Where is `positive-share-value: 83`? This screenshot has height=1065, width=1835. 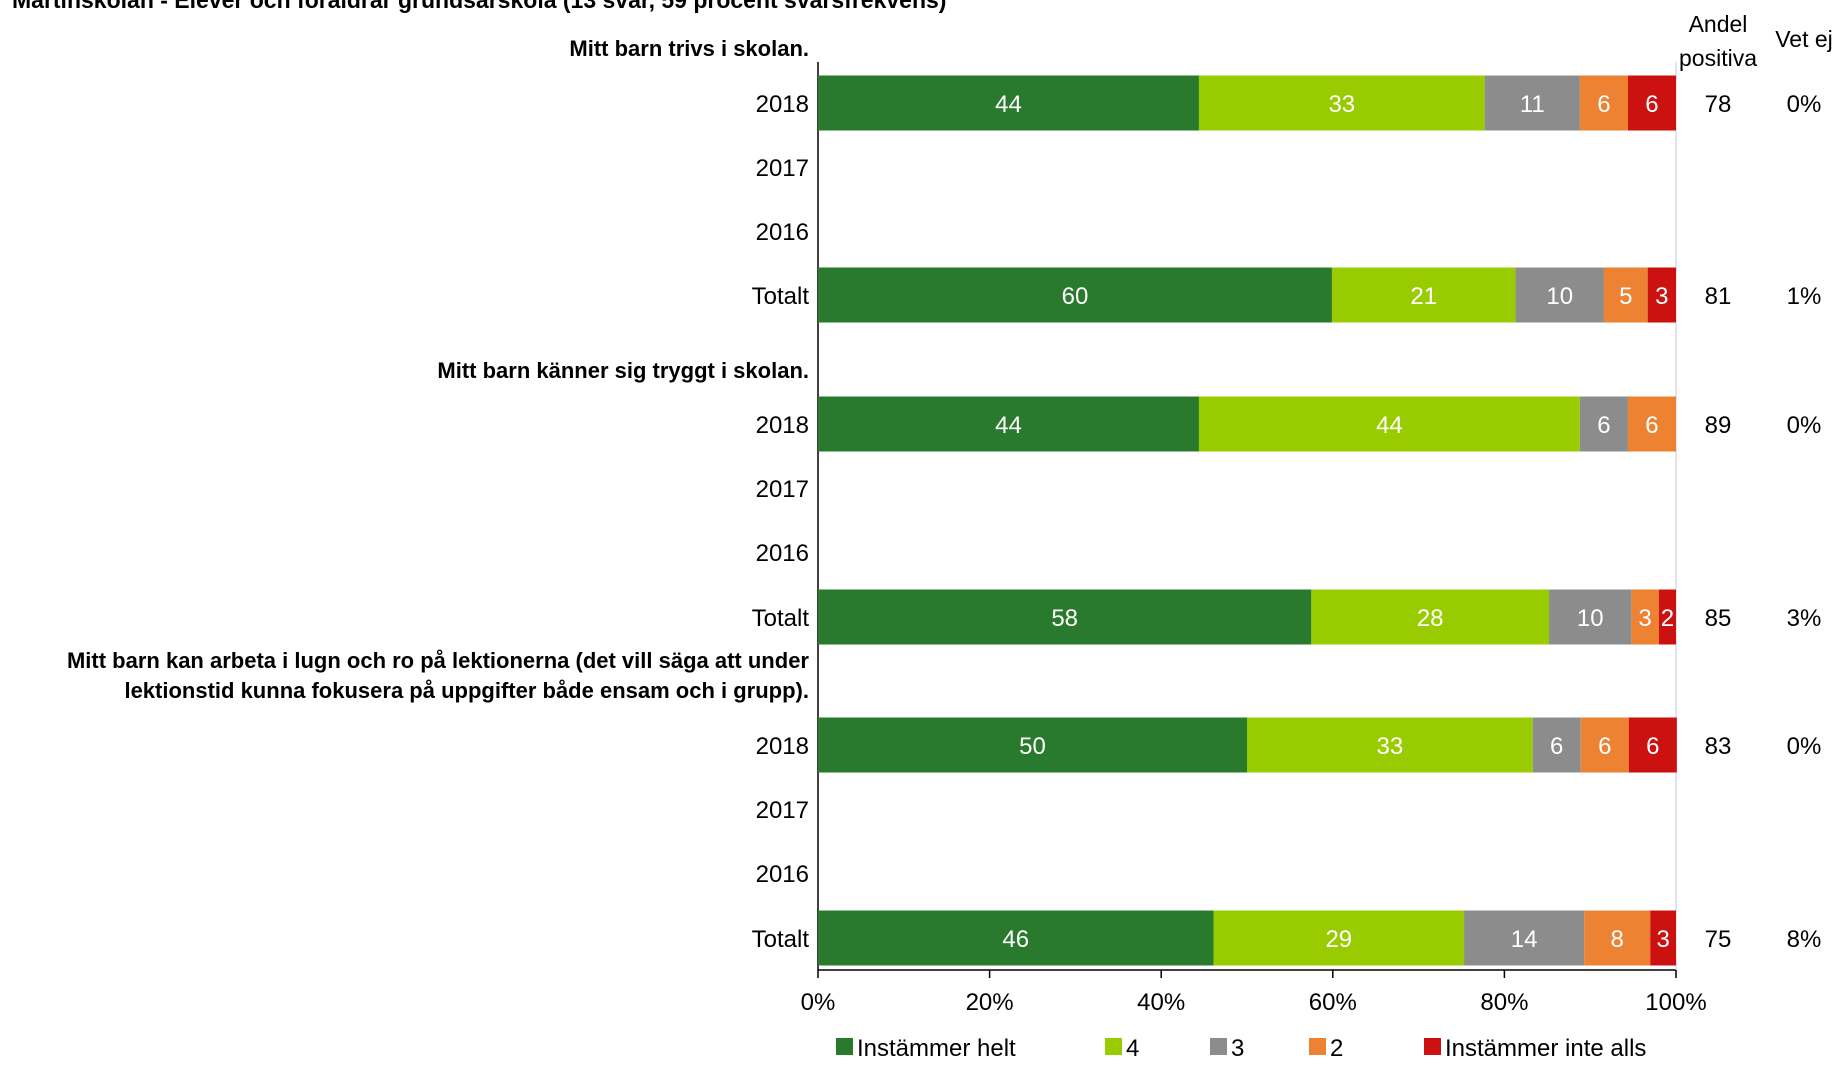
positive-share-value: 83 is located at coordinates (1718, 746).